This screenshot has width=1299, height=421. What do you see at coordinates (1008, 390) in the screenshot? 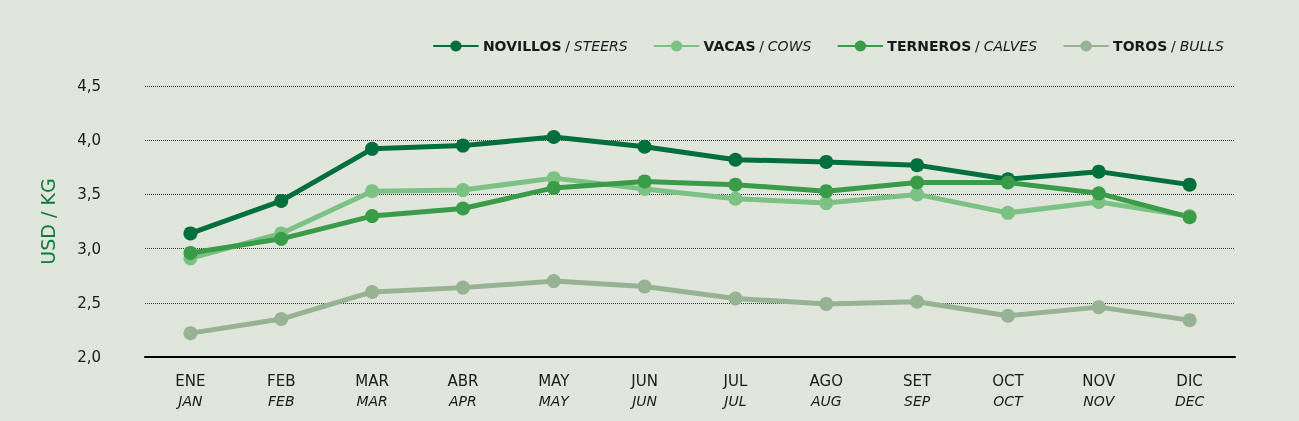
I see `x-tick-label: OCT OCT` at bounding box center [1008, 390].